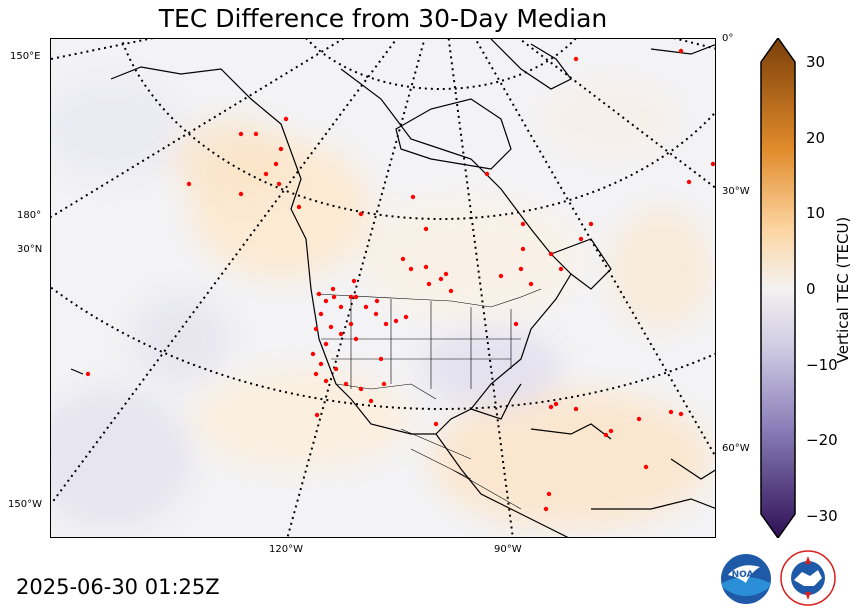 The width and height of the screenshot is (867, 616). I want to click on colorbar-tick: −20, so click(822, 440).